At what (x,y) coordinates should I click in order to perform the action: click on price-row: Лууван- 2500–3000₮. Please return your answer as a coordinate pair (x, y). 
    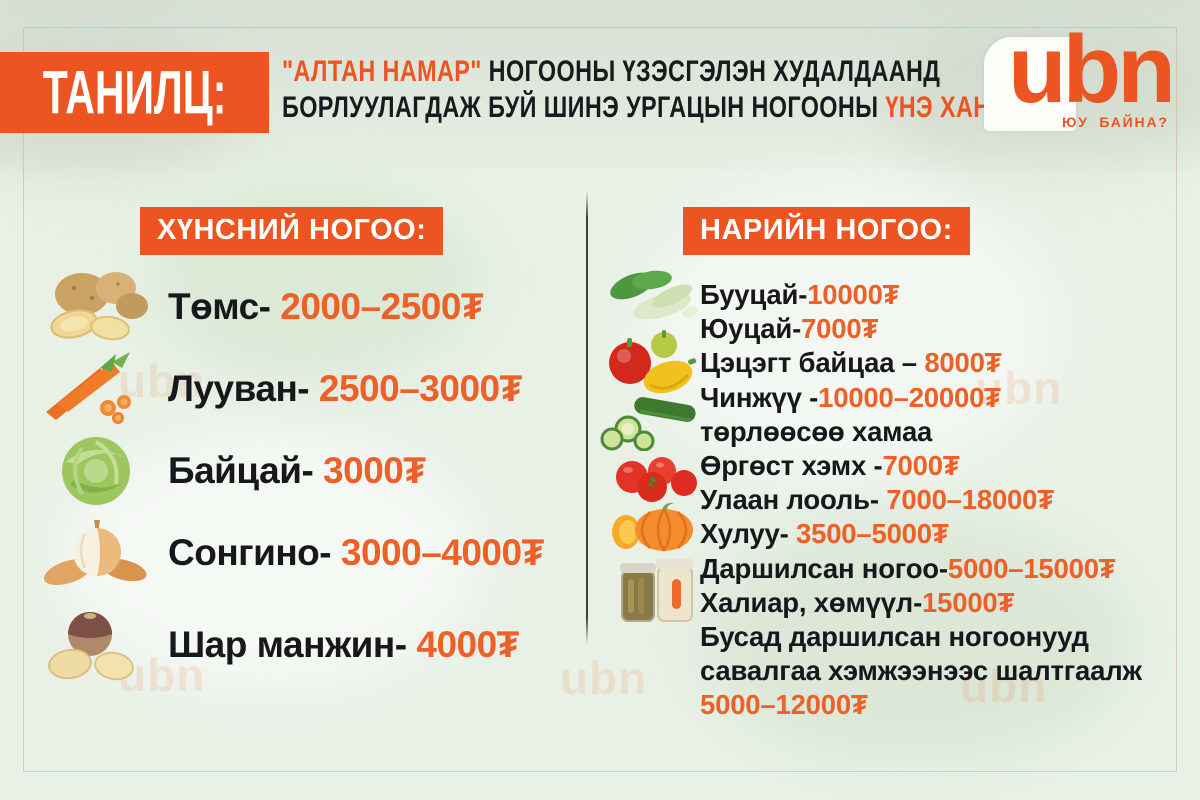
    Looking at the image, I should click on (292, 389).